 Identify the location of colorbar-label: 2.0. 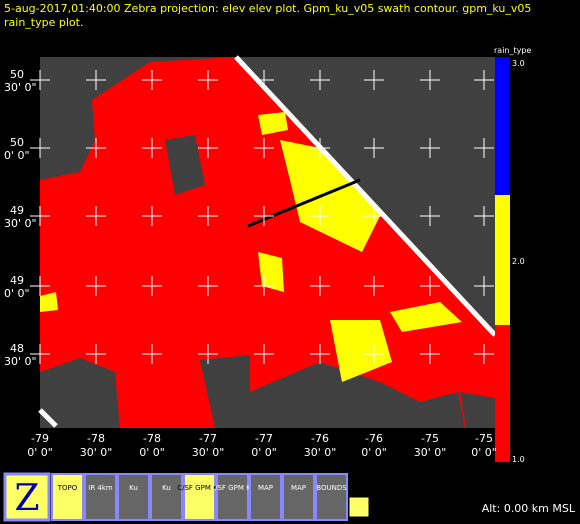
(518, 261).